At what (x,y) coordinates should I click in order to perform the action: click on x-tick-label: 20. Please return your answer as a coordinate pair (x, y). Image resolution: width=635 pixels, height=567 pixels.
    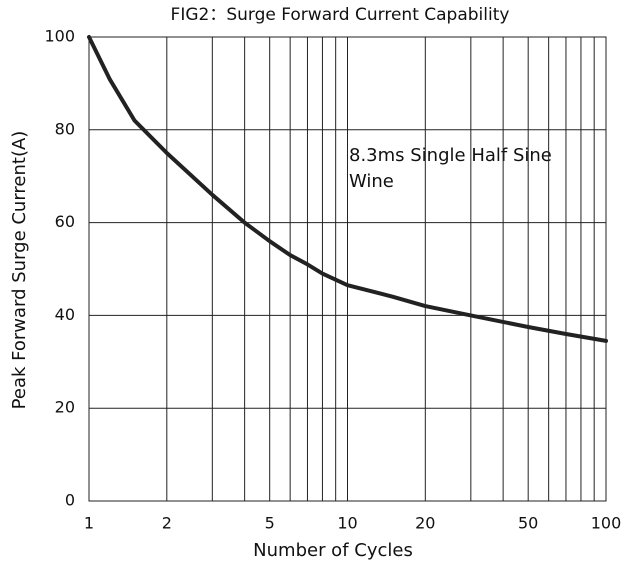
    Looking at the image, I should click on (425, 523).